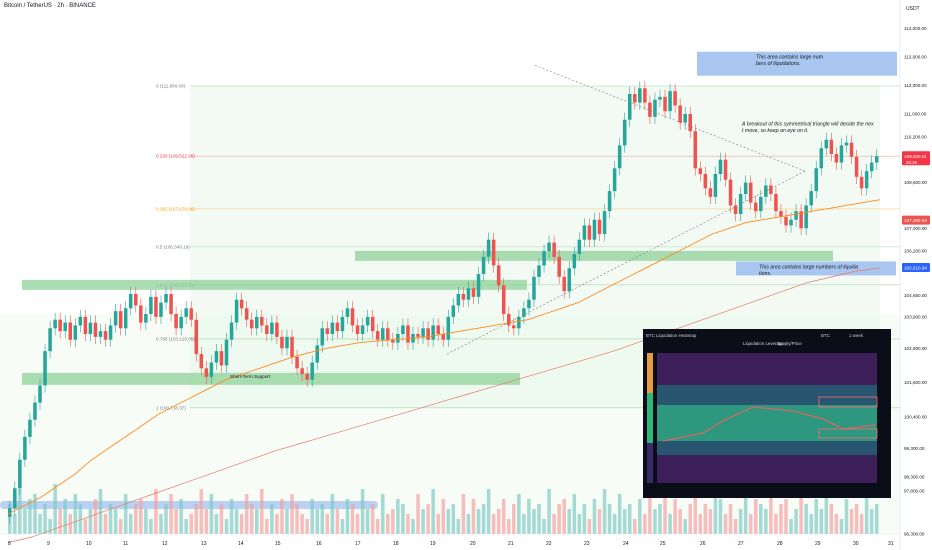 This screenshot has width=932, height=550. Describe the element at coordinates (594, 255) in the screenshot. I see `support-zone-mid` at that location.